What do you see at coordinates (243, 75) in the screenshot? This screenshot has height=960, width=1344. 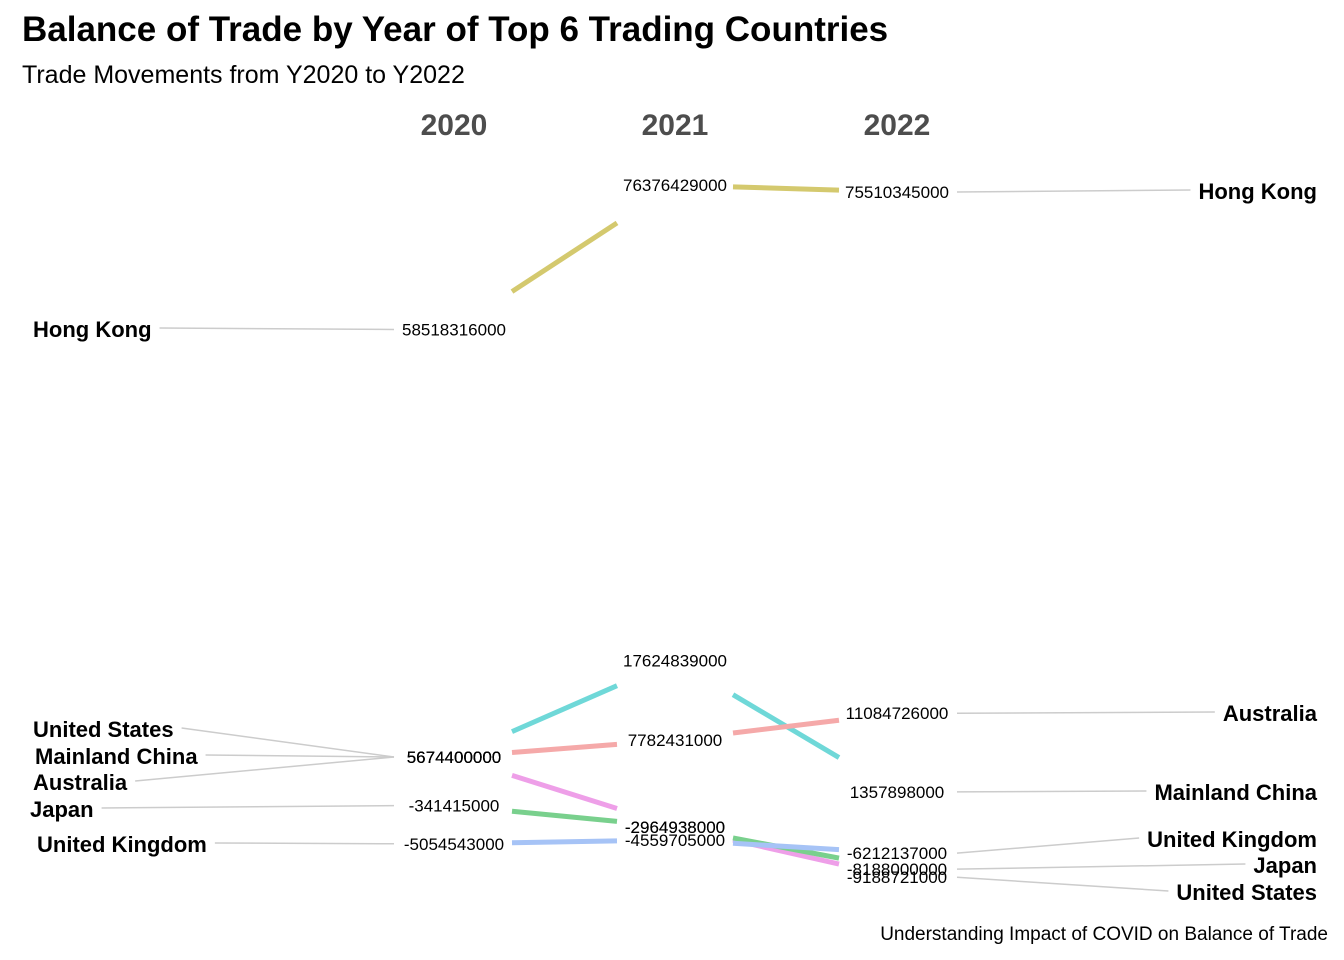 I see `chart-subtitle: Trade Movements from Y2020 to Y2022` at bounding box center [243, 75].